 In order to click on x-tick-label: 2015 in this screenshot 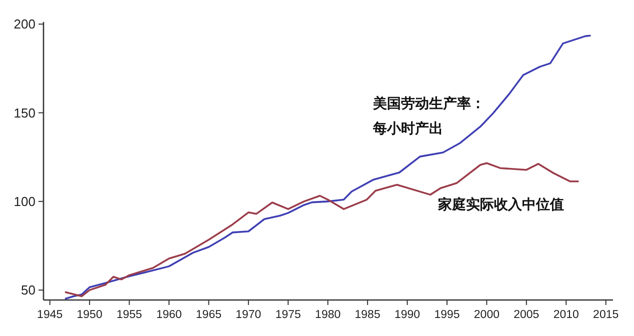, I will do `click(606, 315)`.